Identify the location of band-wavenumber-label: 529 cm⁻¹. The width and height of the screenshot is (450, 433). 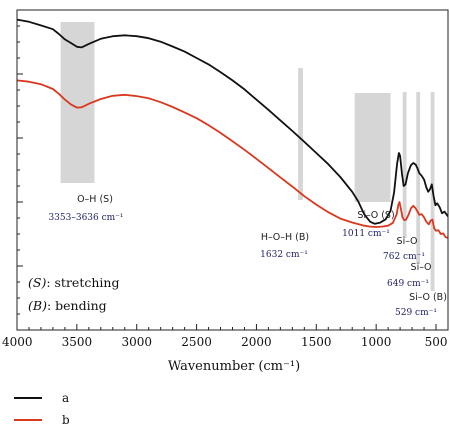
(416, 313).